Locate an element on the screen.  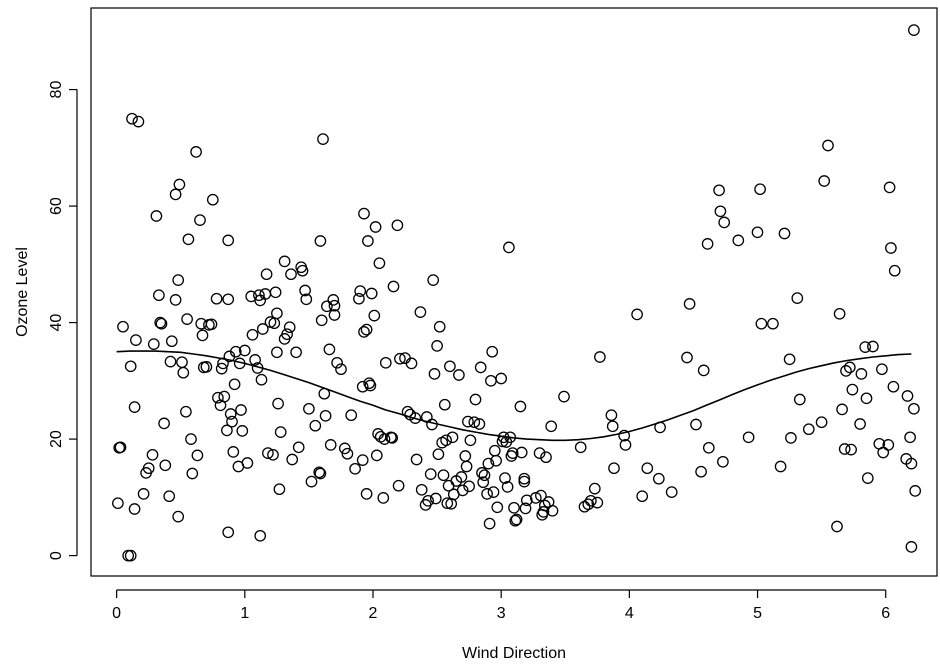
x-tick-label: 6 is located at coordinates (885, 613).